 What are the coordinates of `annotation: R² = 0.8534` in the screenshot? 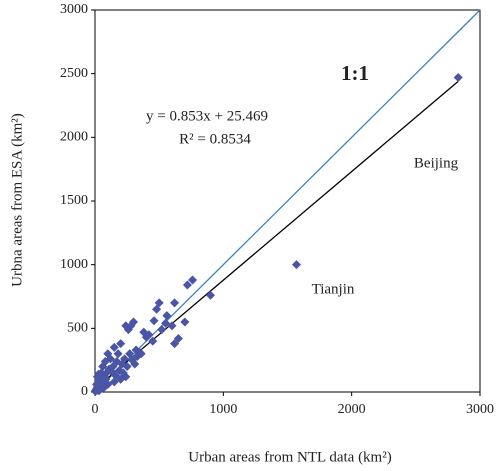 It's located at (215, 139).